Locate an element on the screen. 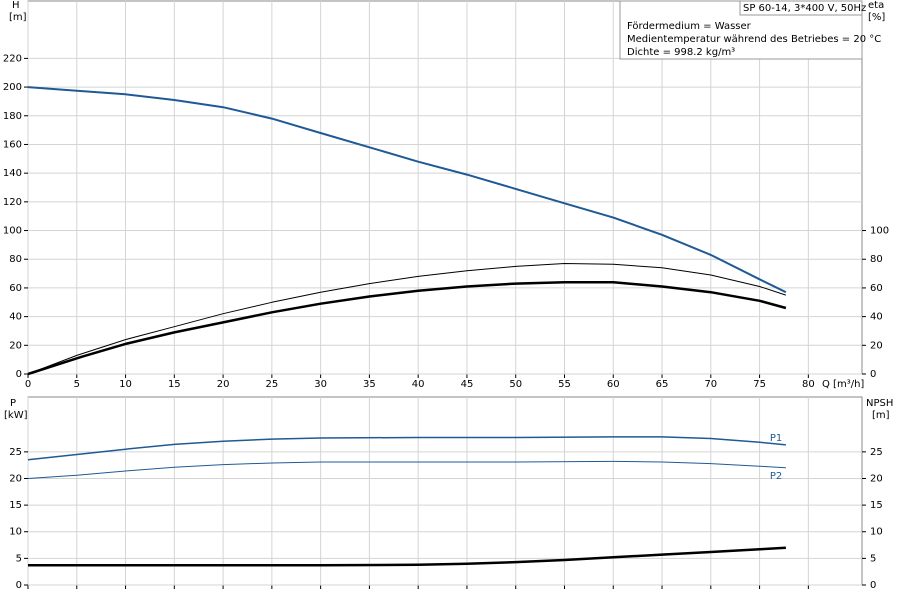  x-tick-label: 75 is located at coordinates (759, 384).